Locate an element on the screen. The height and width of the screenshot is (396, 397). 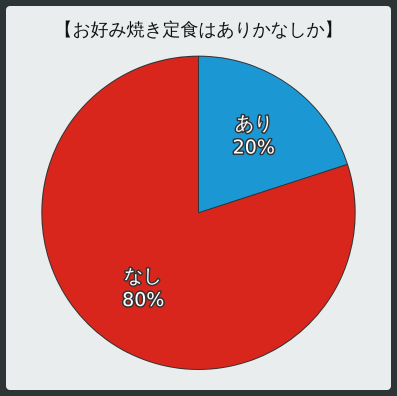
slice-label: あり is located at coordinates (253, 123).